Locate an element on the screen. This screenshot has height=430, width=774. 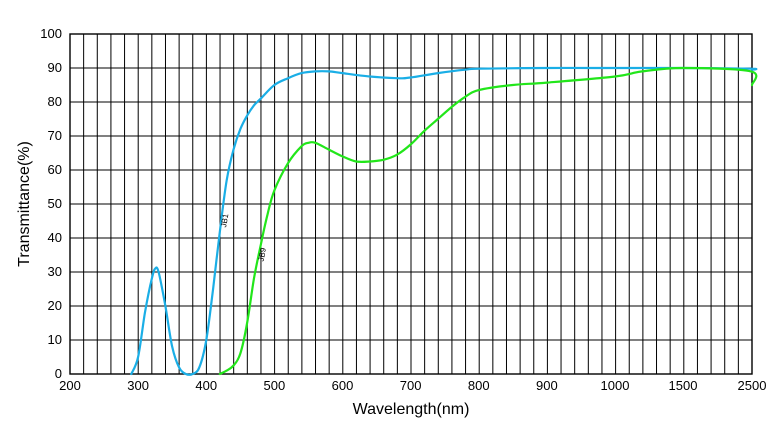
x-tick-label: 800 is located at coordinates (479, 385).